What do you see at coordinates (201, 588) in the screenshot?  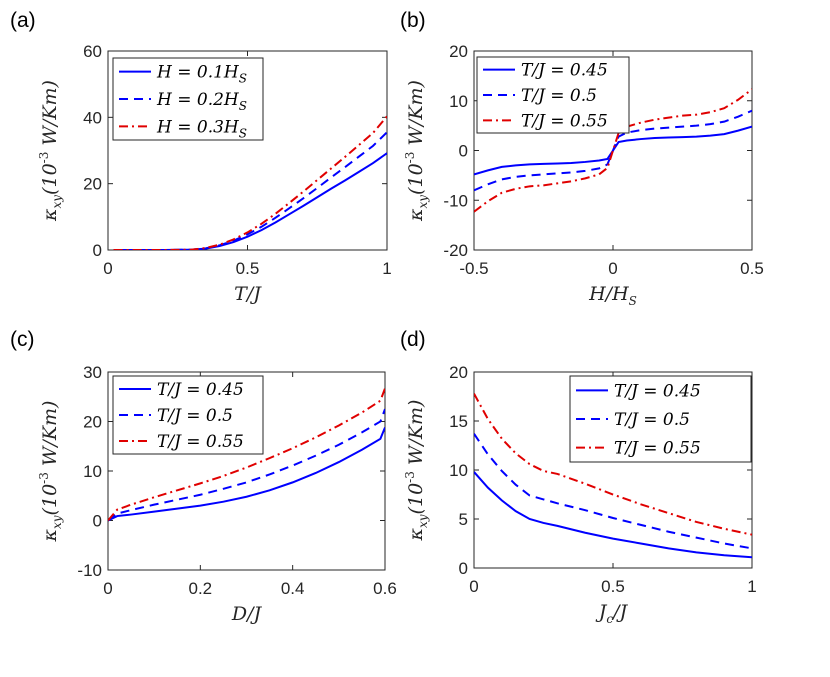 I see `x-tick-label: 0.2` at bounding box center [201, 588].